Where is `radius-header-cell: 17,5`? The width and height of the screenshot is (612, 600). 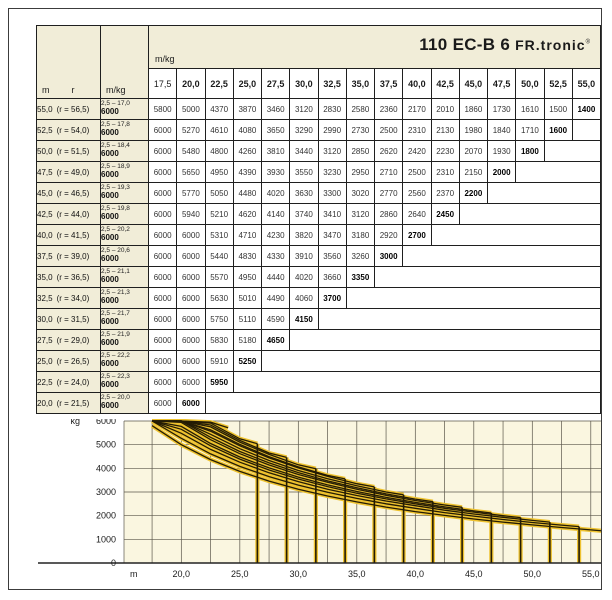 radius-header-cell: 17,5 is located at coordinates (162, 83).